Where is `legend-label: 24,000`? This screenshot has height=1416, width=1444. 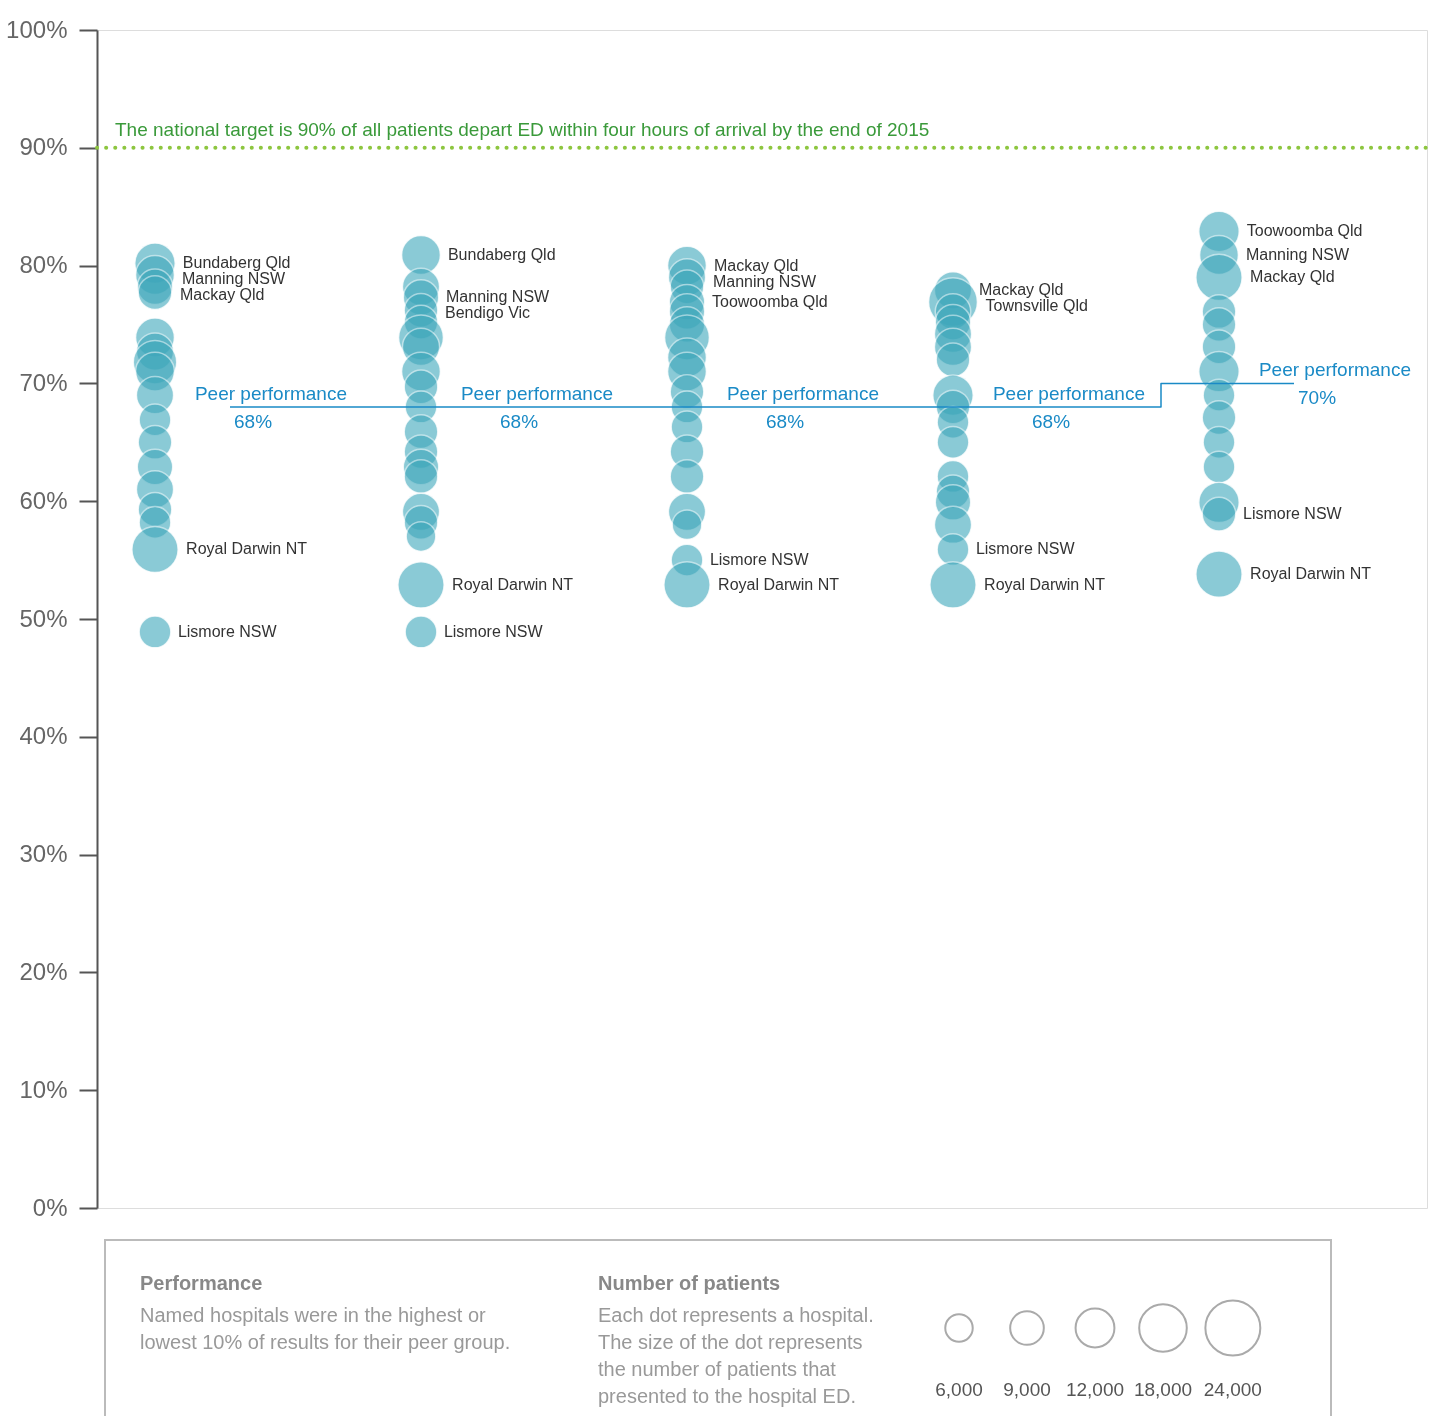
legend-label: 24,000 is located at coordinates (1232, 1389).